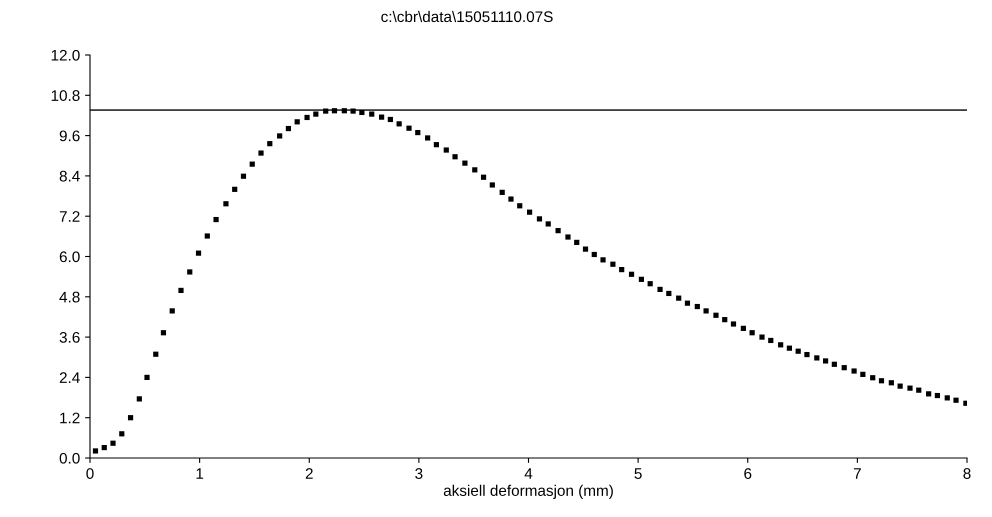 The image size is (992, 517). I want to click on chart-title: c:\cbr\data\15051110.07S, so click(467, 16).